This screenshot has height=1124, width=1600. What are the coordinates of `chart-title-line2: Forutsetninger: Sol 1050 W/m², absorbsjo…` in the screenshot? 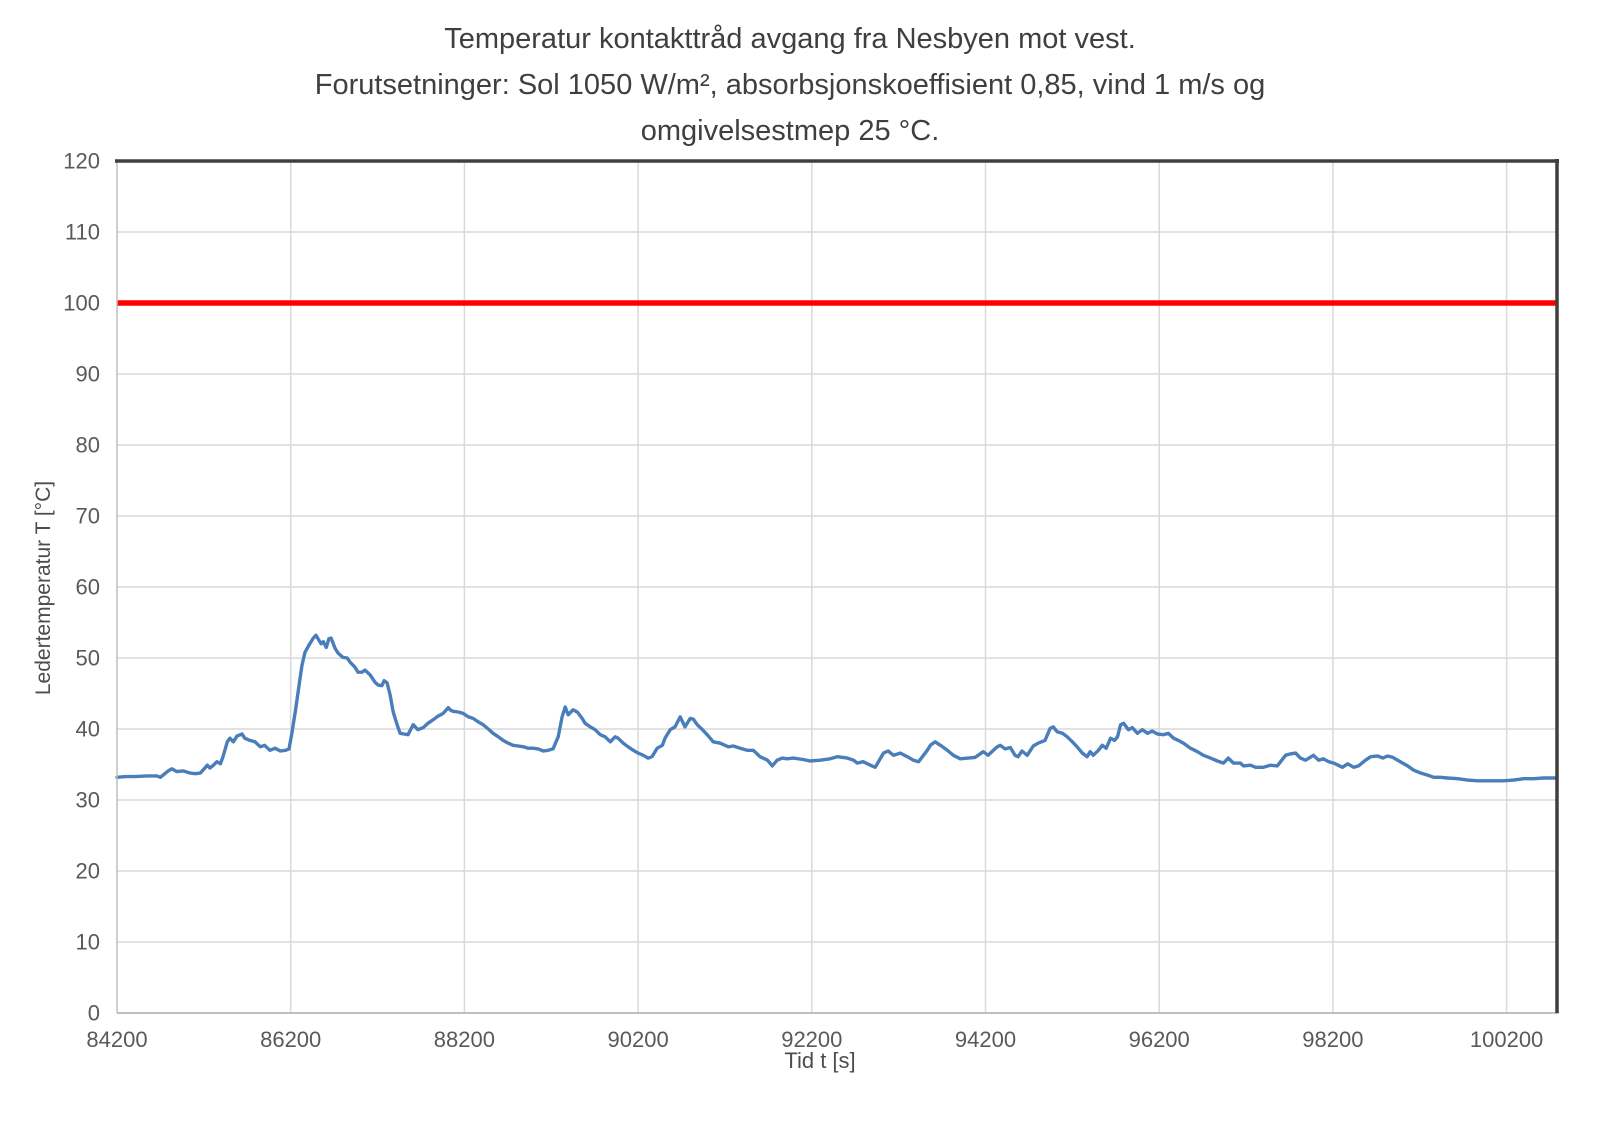 It's located at (790, 85).